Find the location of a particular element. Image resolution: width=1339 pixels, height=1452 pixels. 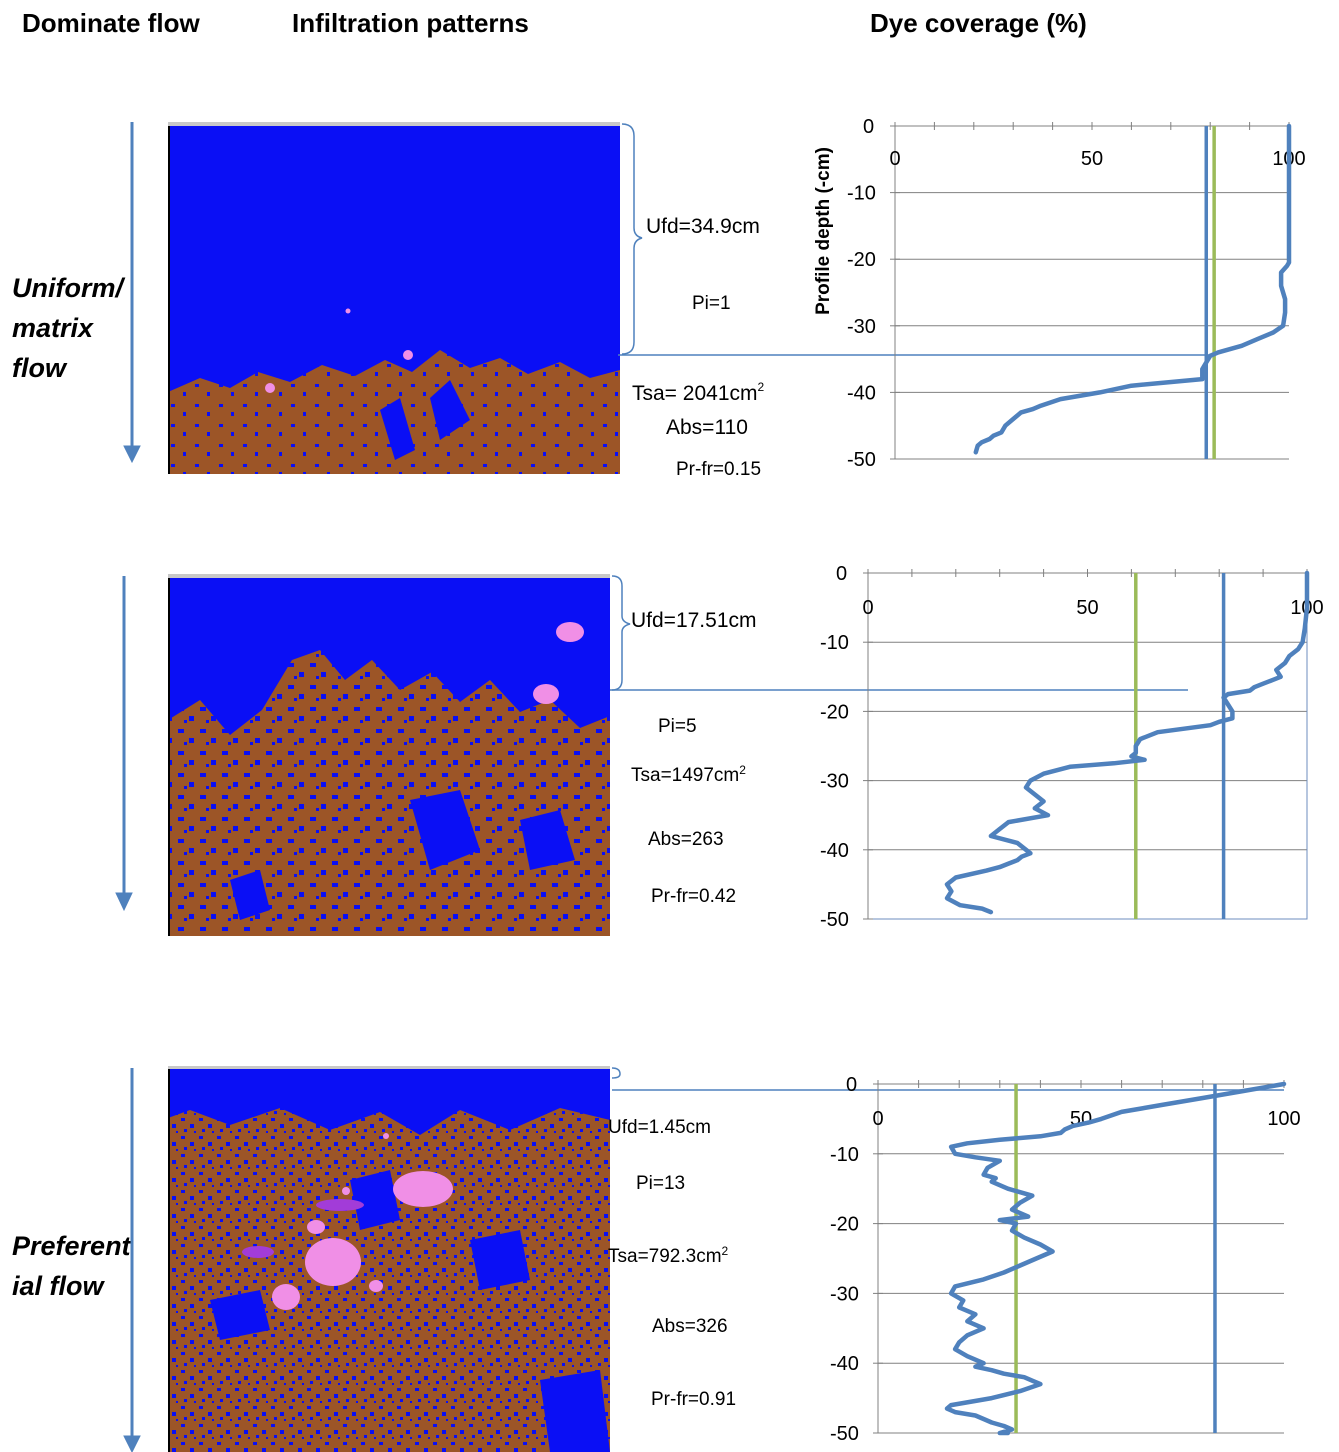

tsa-label: Tsa=1497cm2 is located at coordinates (688, 775).